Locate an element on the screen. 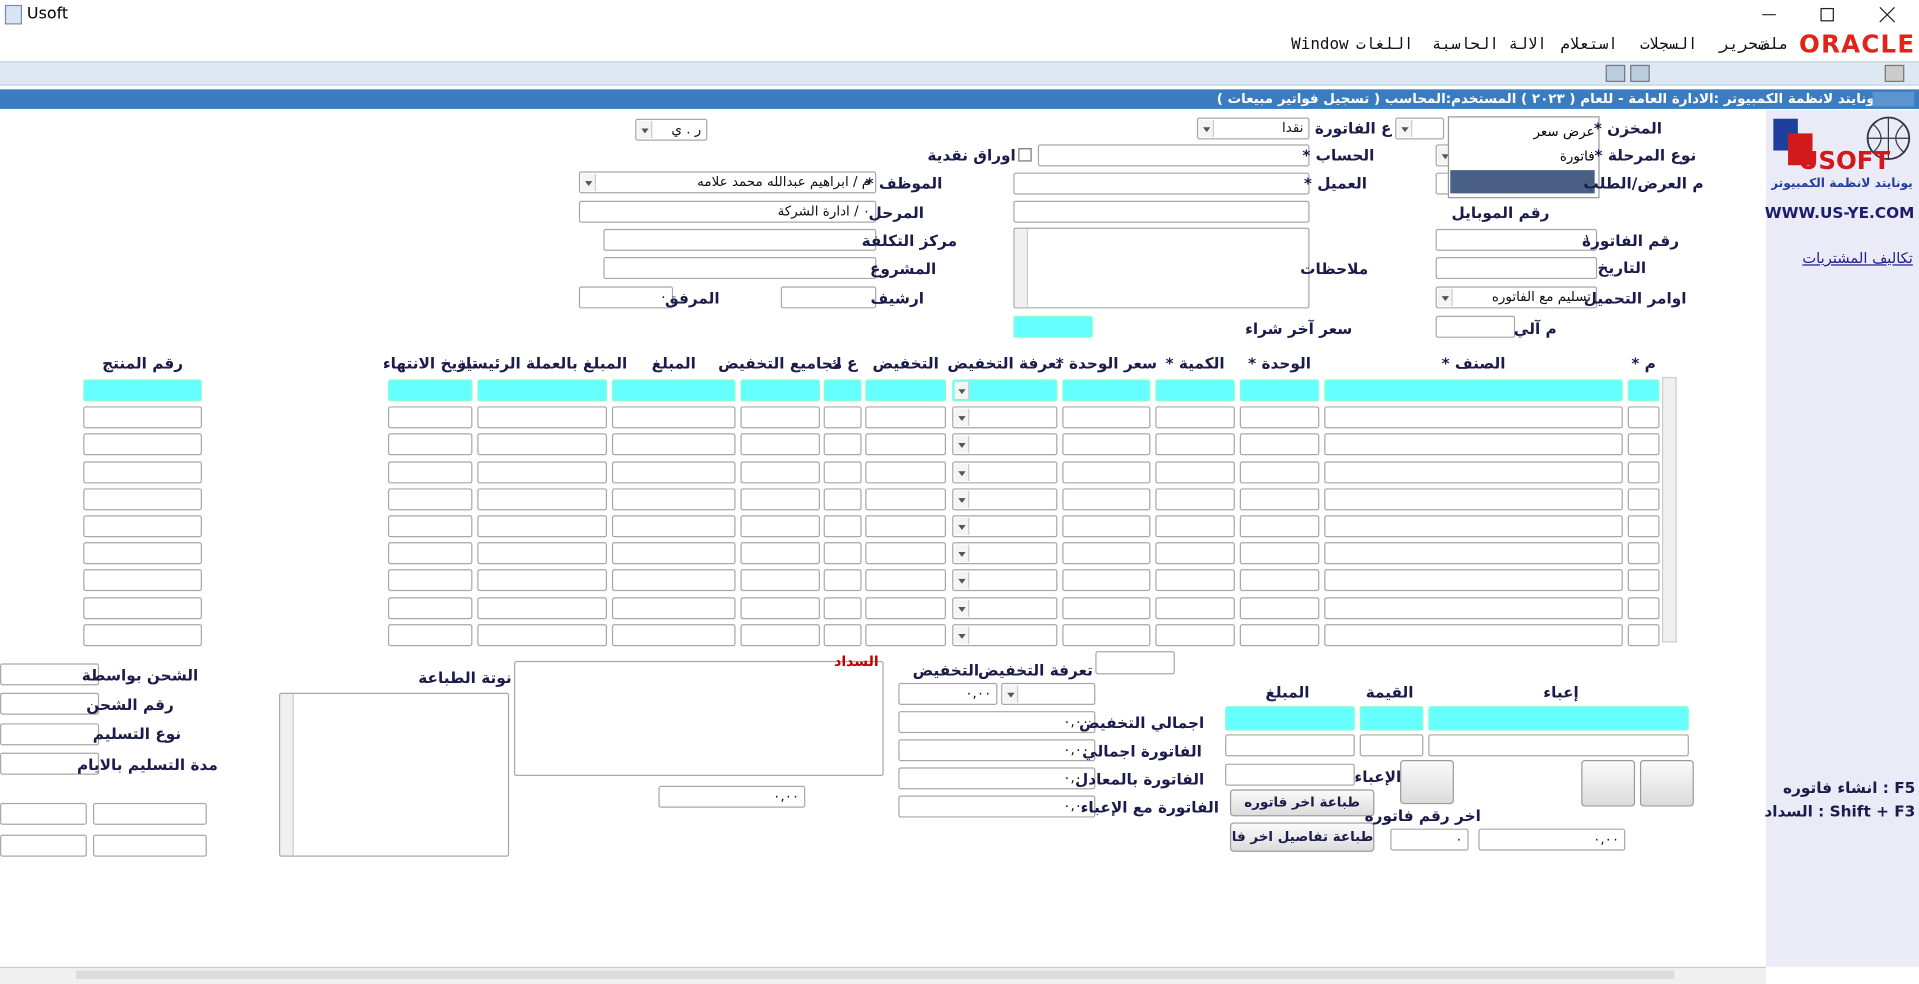 This screenshot has height=984, width=1919. input-field: م / ابراهيم عبدالله محمد علامه is located at coordinates (727, 182).